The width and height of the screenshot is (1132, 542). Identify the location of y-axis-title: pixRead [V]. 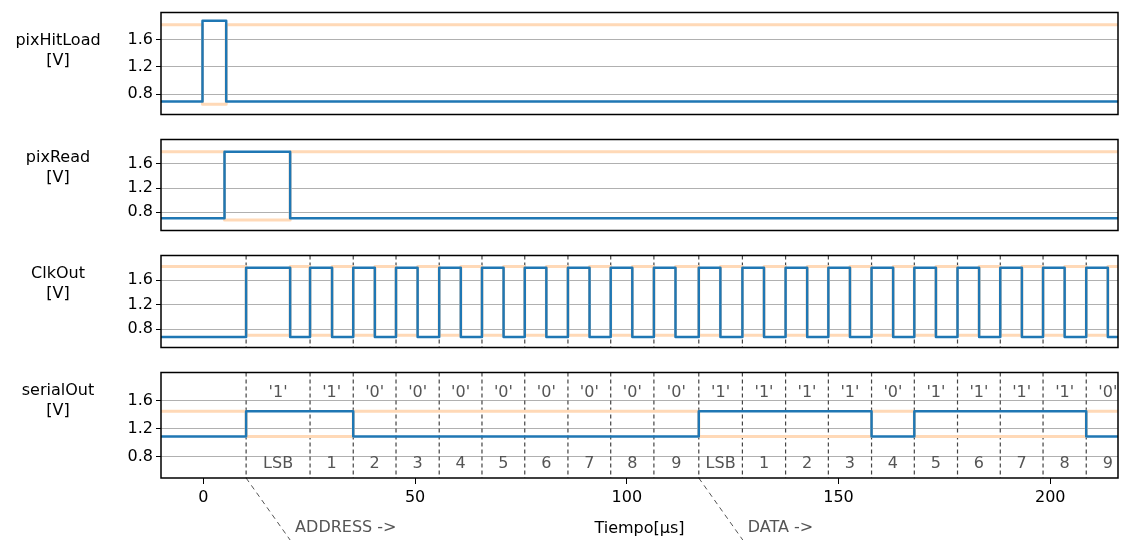
(58, 167).